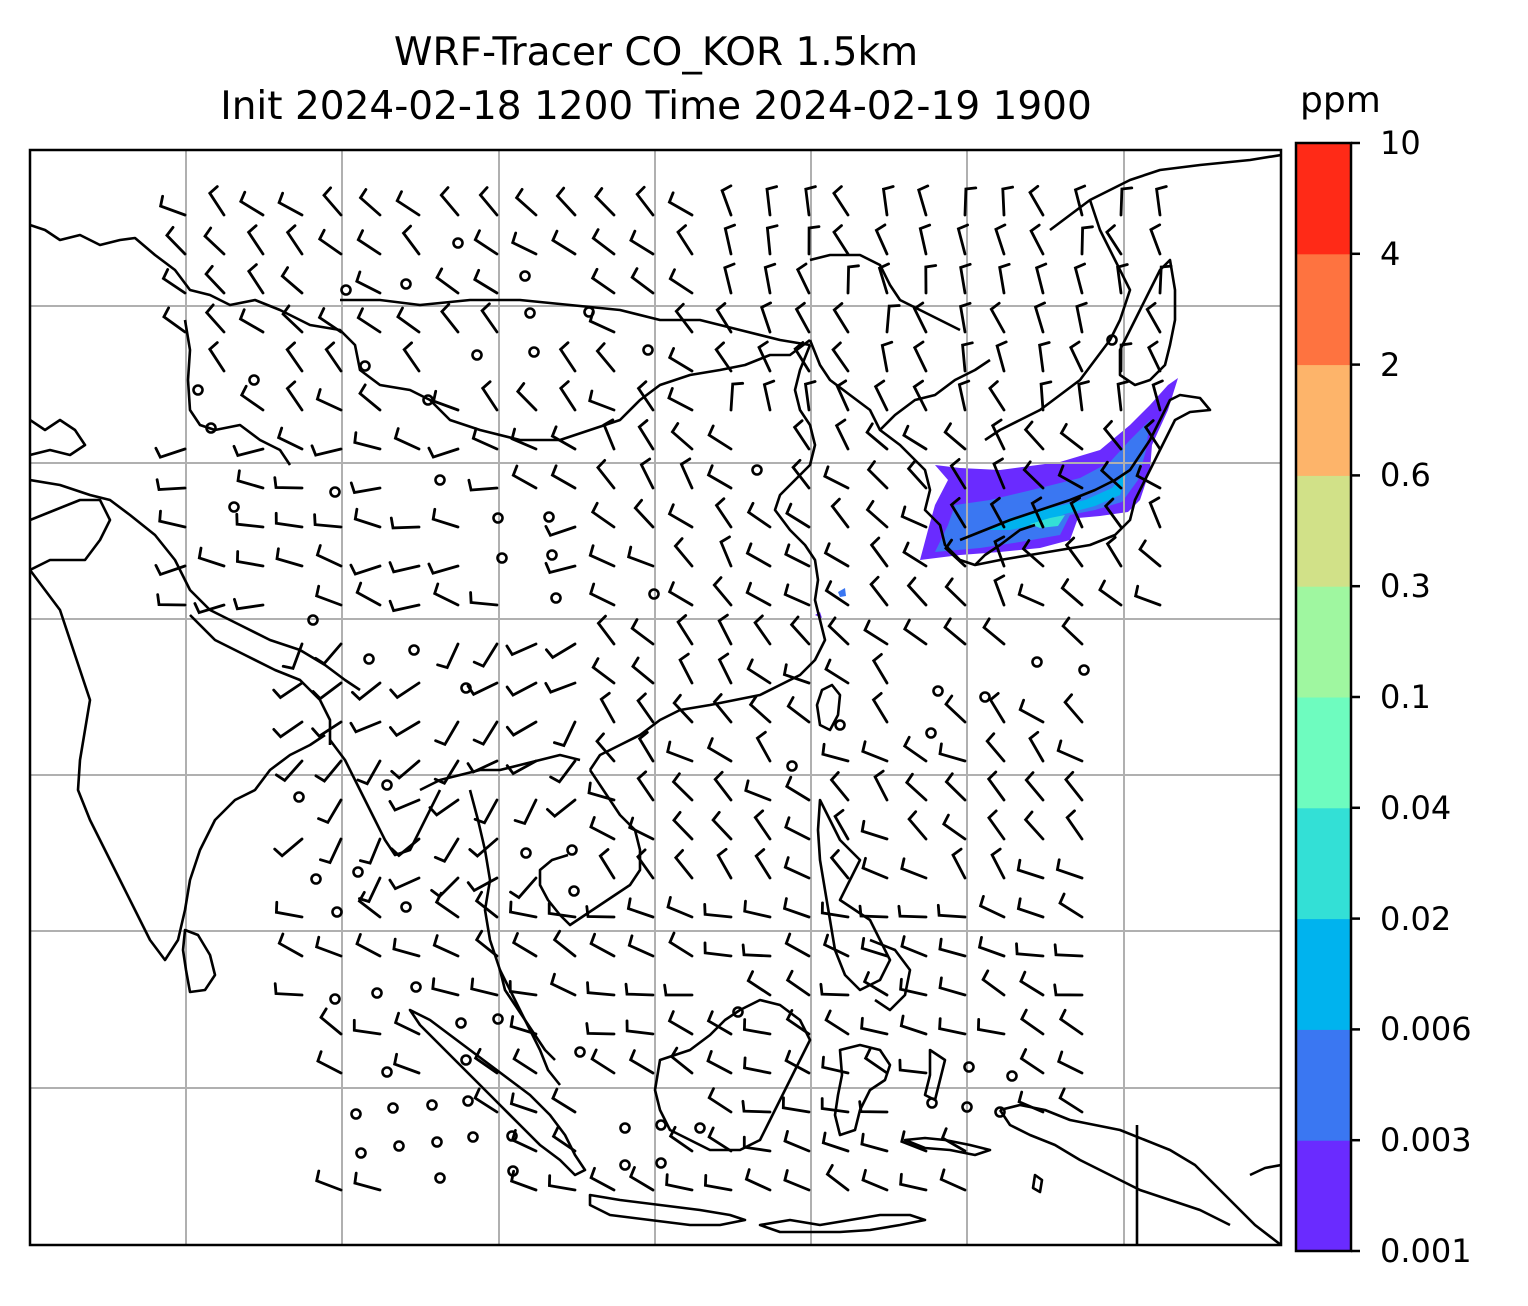  I want to click on colorbar-tick-label: 0.003, so click(1426, 1140).